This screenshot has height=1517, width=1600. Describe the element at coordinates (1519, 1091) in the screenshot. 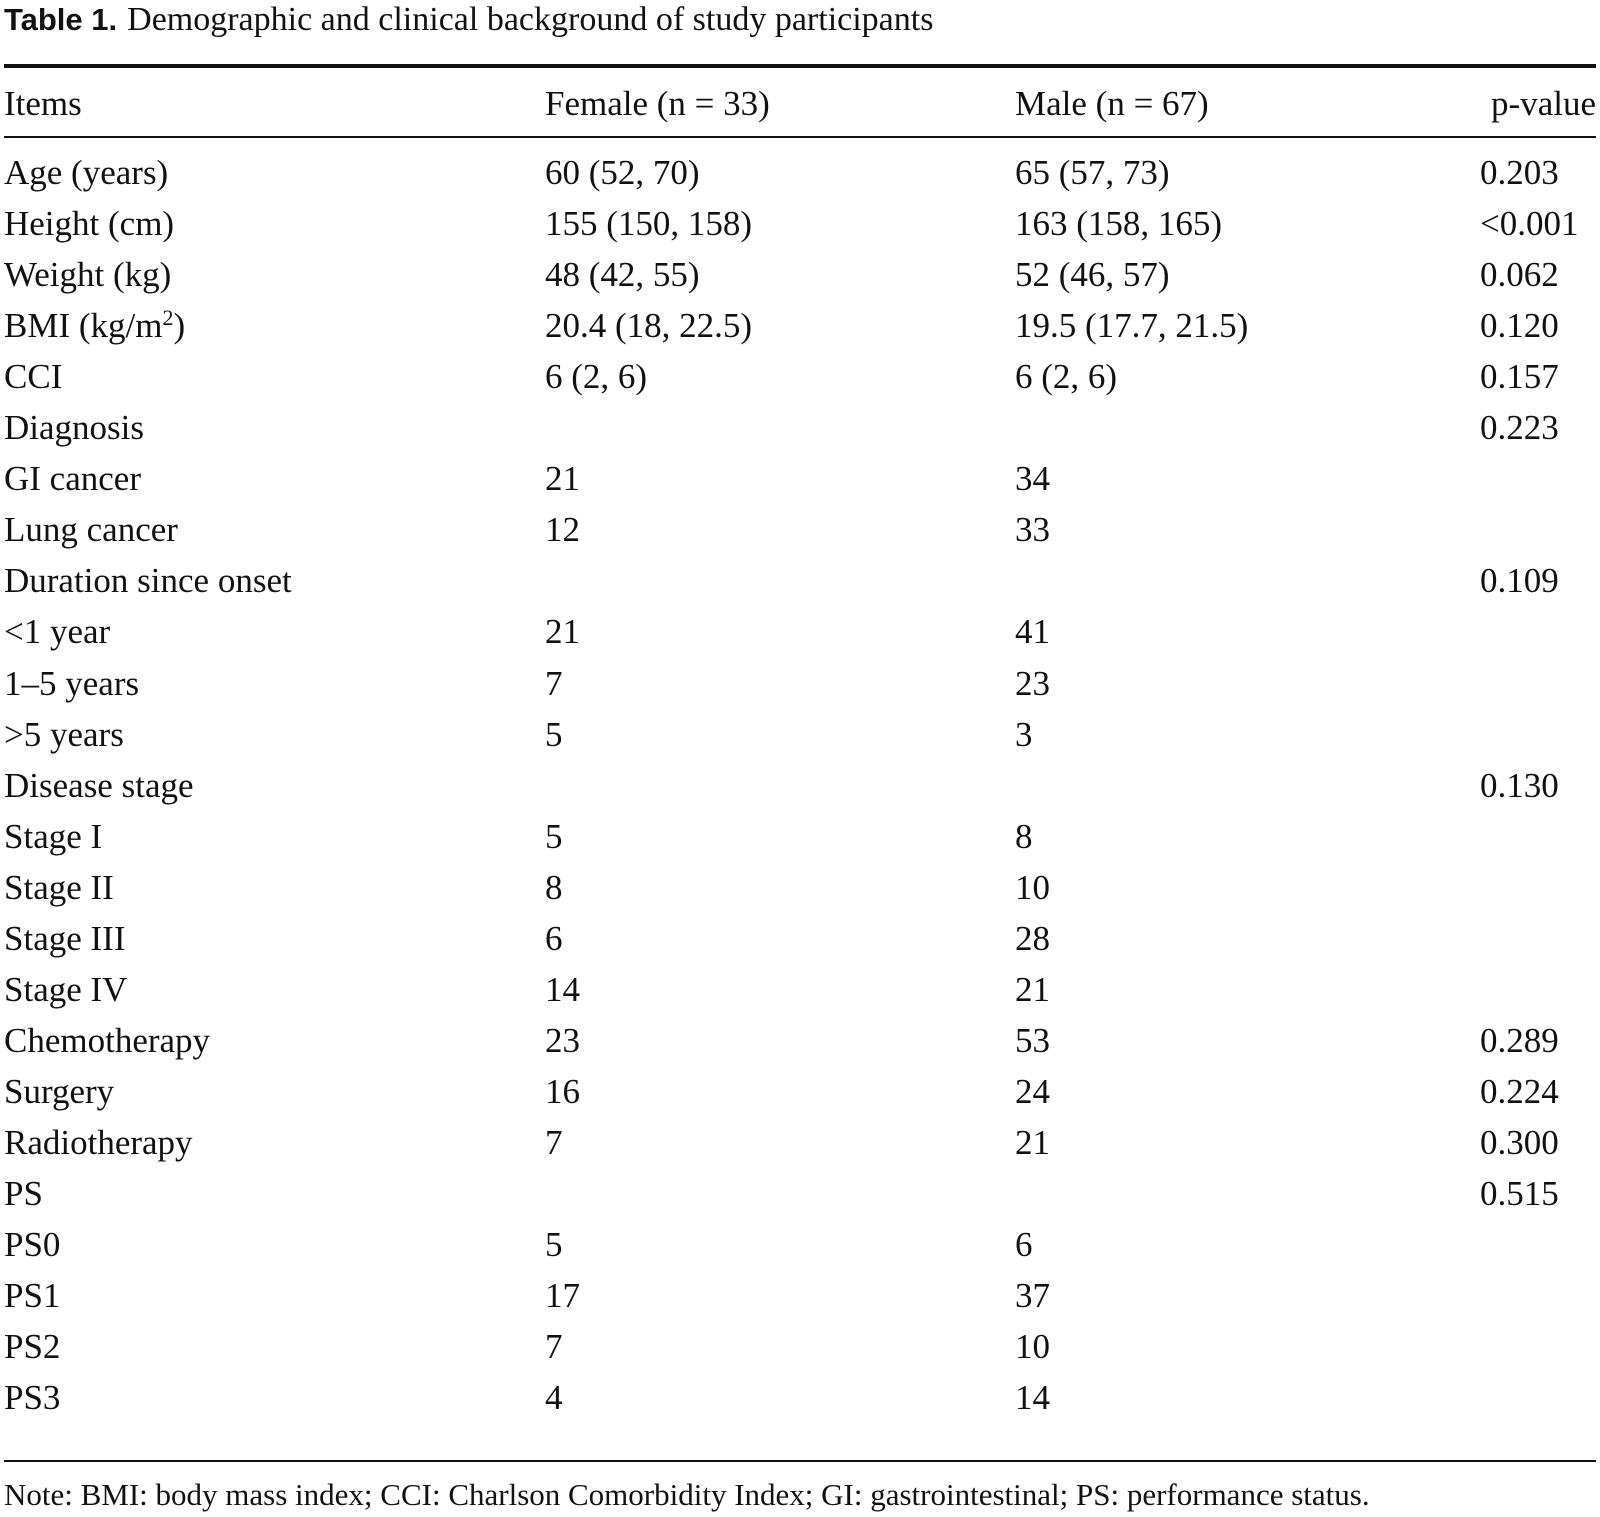

I see `cell-p-value: 0.224` at that location.